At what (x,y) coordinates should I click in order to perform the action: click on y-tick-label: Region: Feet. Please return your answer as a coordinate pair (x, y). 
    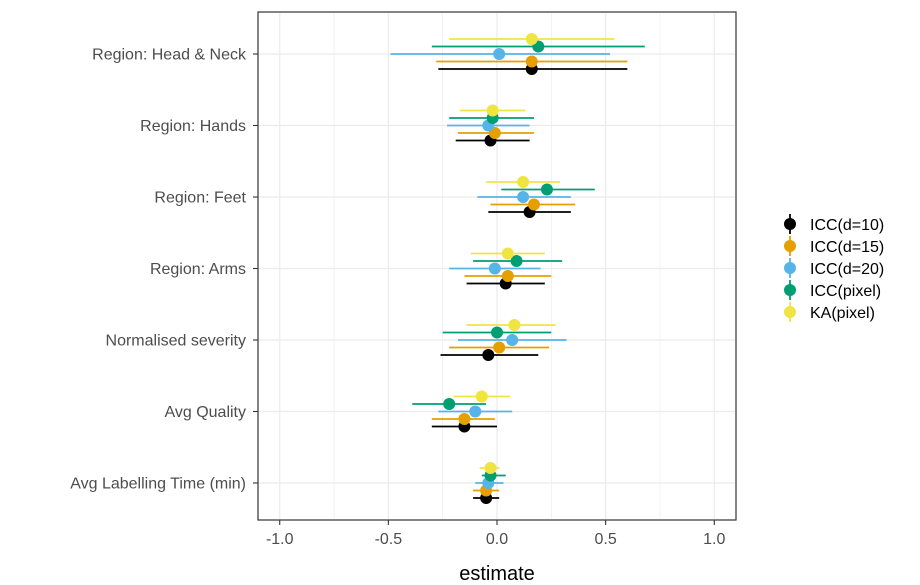
    Looking at the image, I should click on (200, 198).